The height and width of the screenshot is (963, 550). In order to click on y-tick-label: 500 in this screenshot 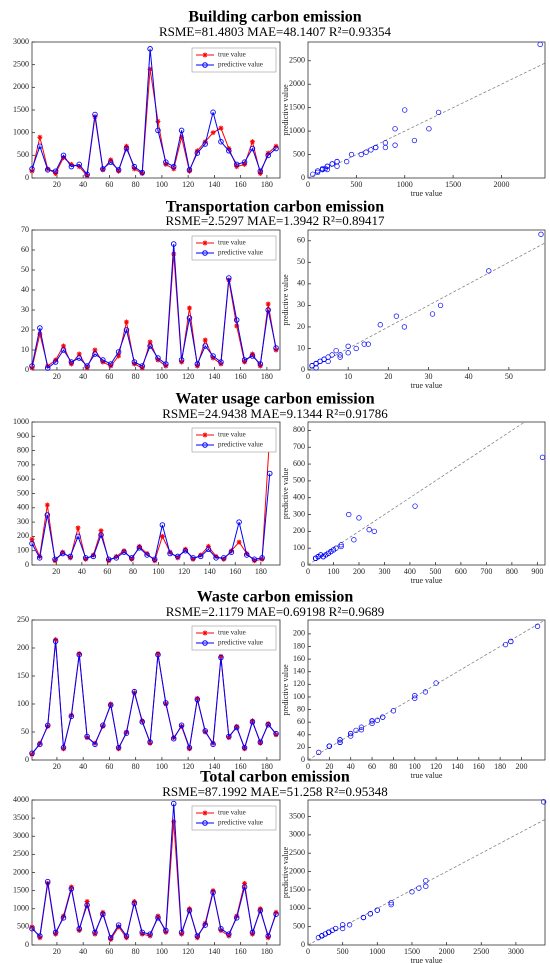, I will do `click(23, 492)`.